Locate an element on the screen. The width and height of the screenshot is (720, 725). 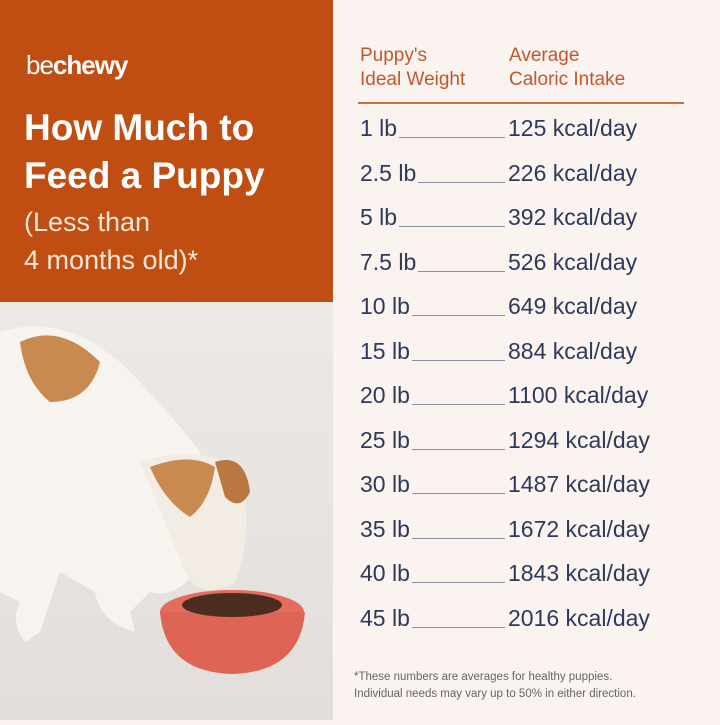
calories-cell: 226 kcal/day is located at coordinates (573, 172).